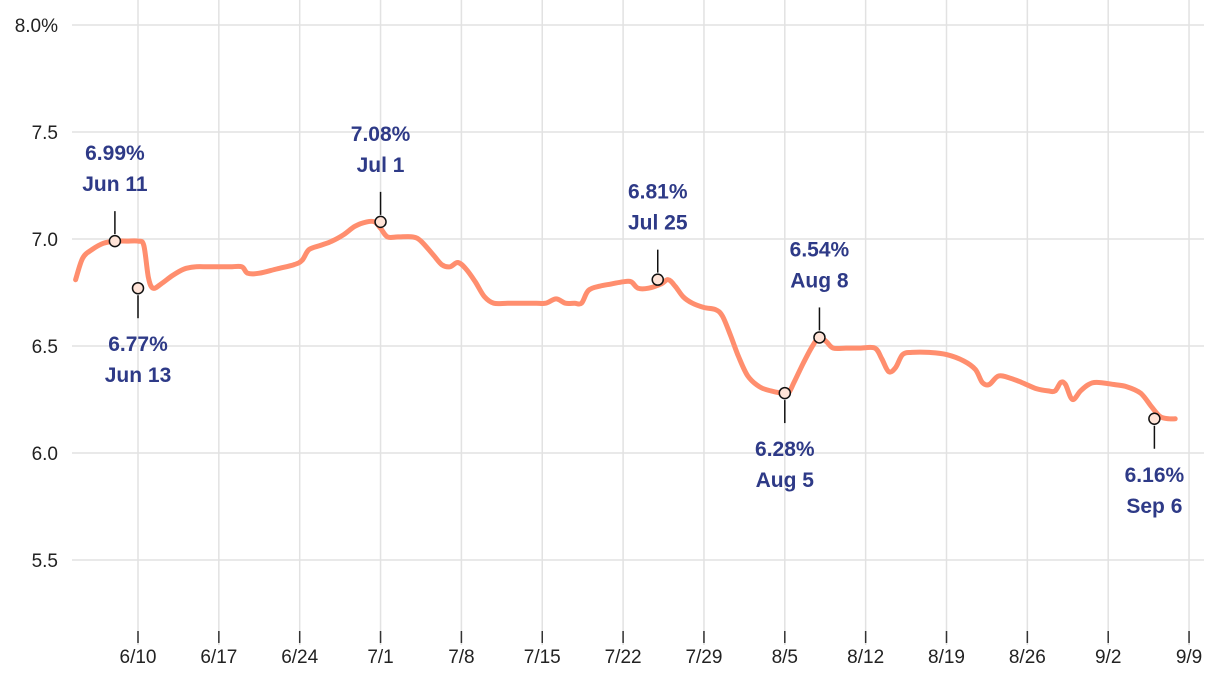 The image size is (1220, 678). What do you see at coordinates (138, 375) in the screenshot?
I see `annotation-date-label: Jun 13` at bounding box center [138, 375].